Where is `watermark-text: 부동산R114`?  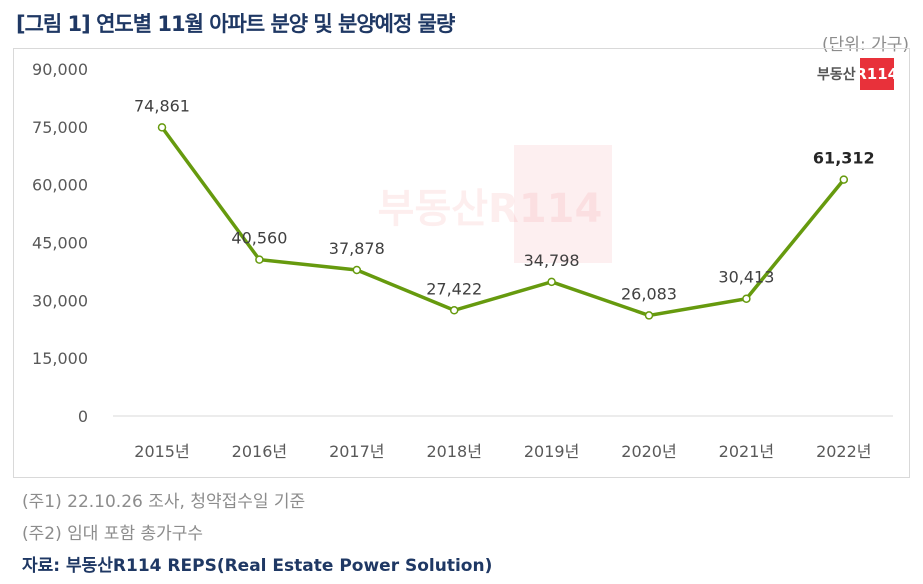
watermark-text: 부동산R114 is located at coordinates (490, 209).